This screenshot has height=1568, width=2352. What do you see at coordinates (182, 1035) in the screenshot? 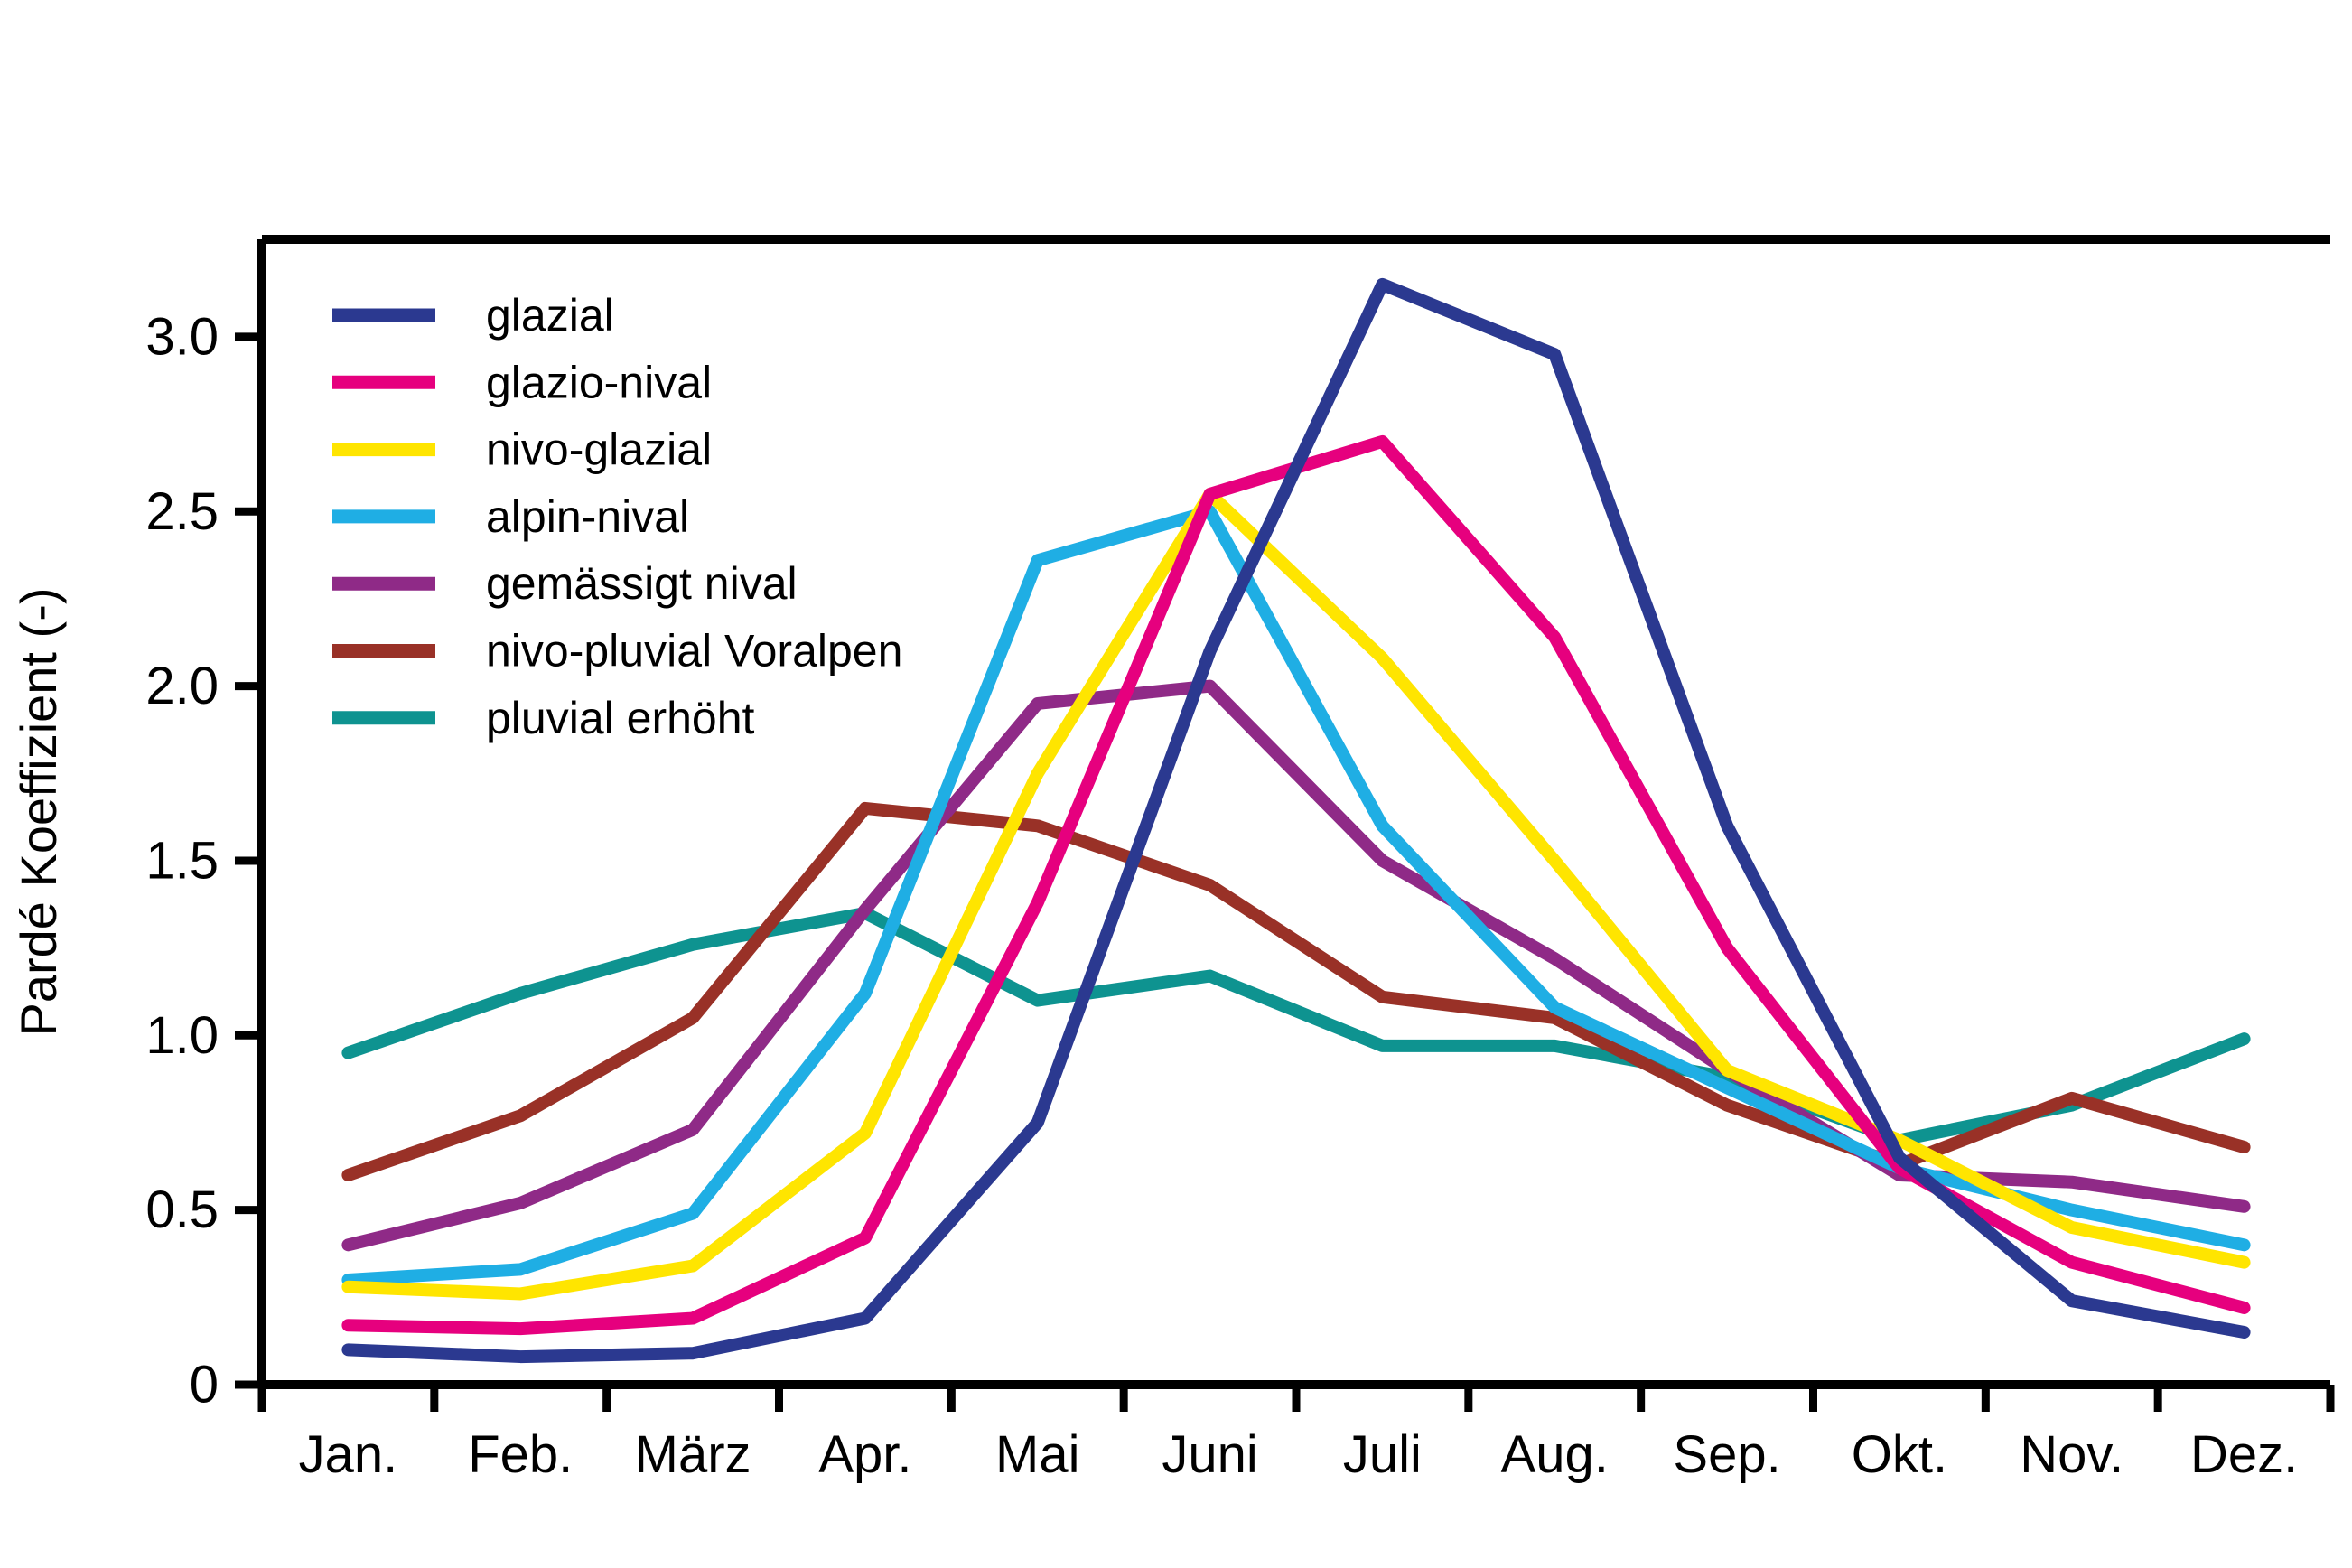
I see `y-tick-label: 1.0` at bounding box center [182, 1035].